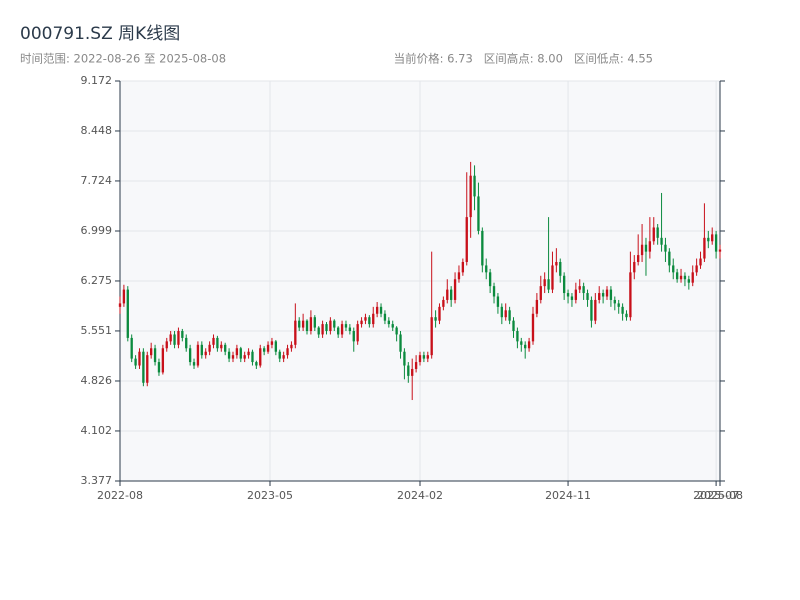 This screenshot has width=800, height=600. Describe the element at coordinates (716, 495) in the screenshot. I see `x-tick-label: 2025-07` at that location.